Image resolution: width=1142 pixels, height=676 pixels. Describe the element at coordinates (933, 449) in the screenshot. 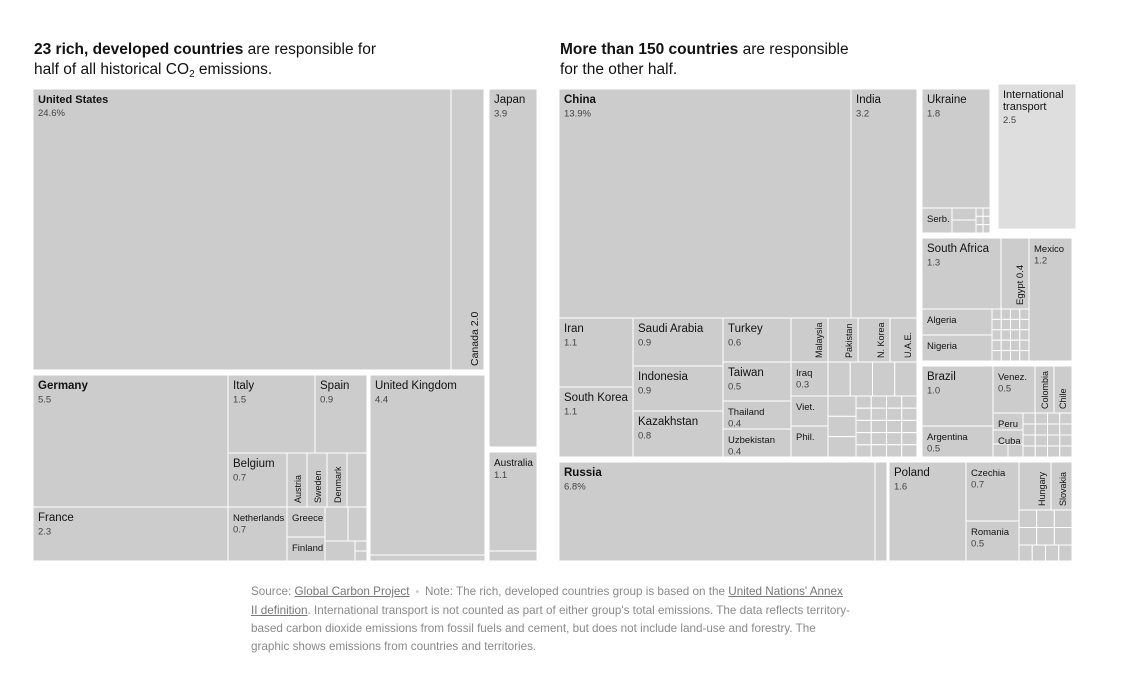

I see `value-argentina: 0.5` at that location.